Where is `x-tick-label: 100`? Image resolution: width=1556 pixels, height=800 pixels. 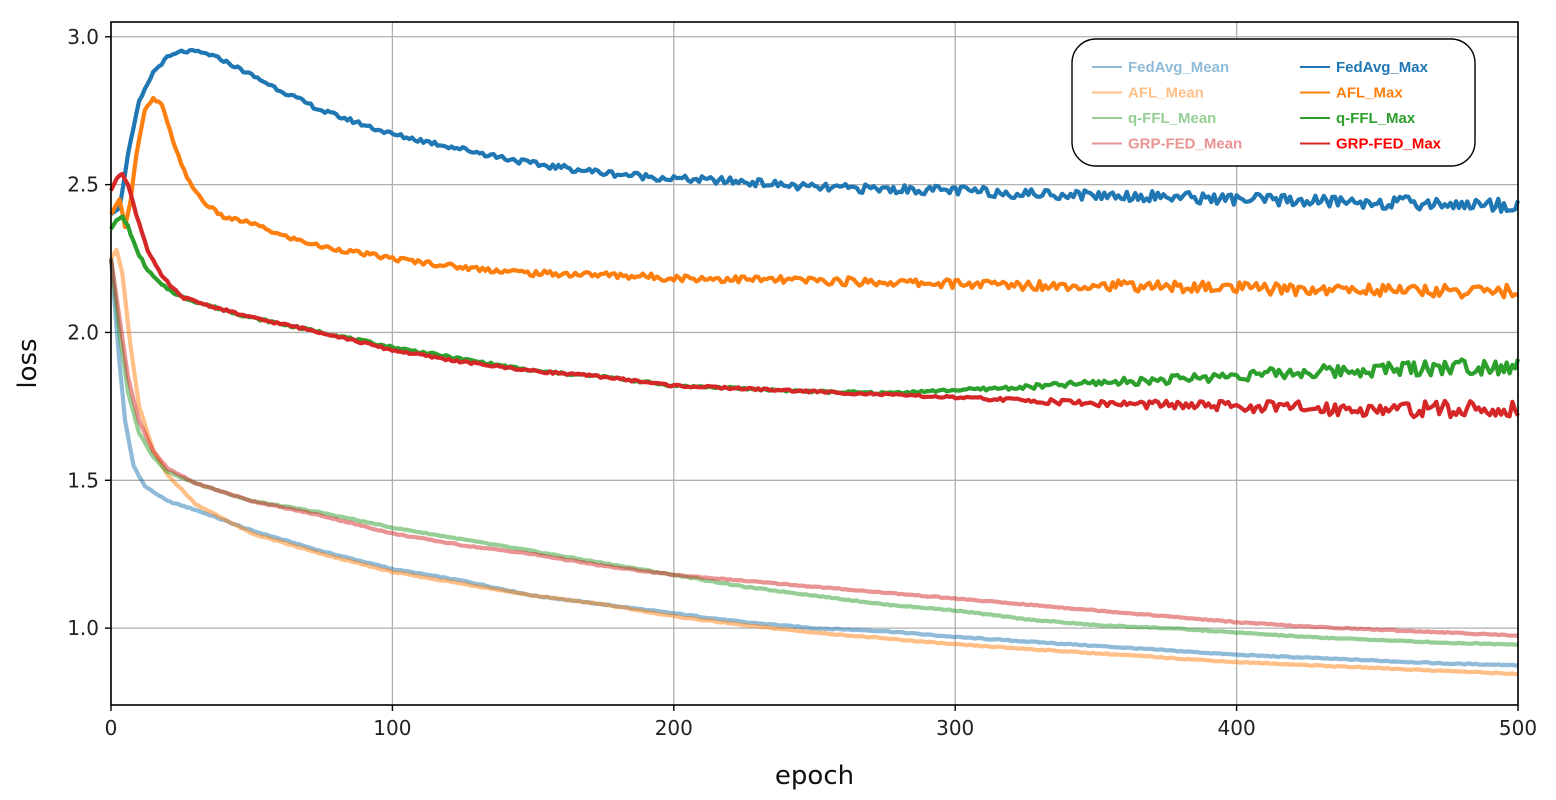 x-tick-label: 100 is located at coordinates (392, 728).